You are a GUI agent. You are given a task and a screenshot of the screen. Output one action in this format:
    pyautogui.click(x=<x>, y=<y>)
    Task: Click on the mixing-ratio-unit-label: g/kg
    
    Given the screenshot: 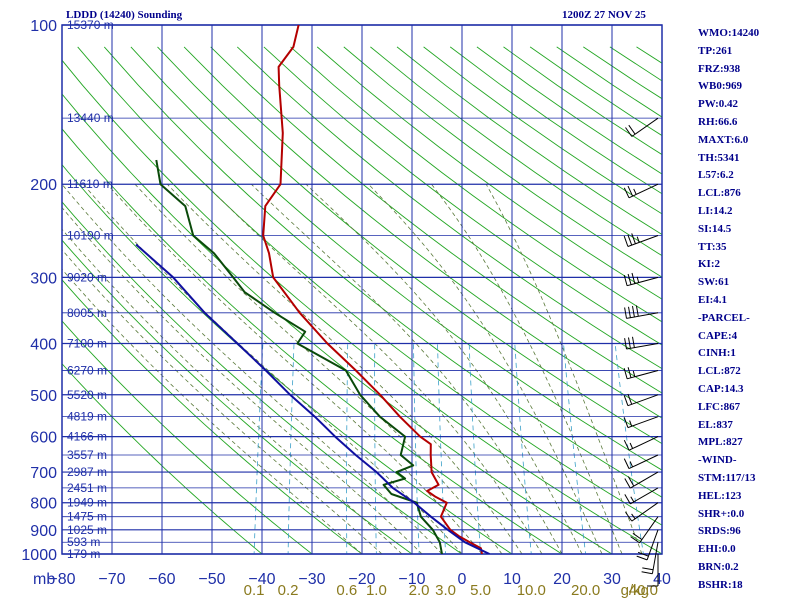 What is the action you would take?
    pyautogui.click(x=635, y=590)
    